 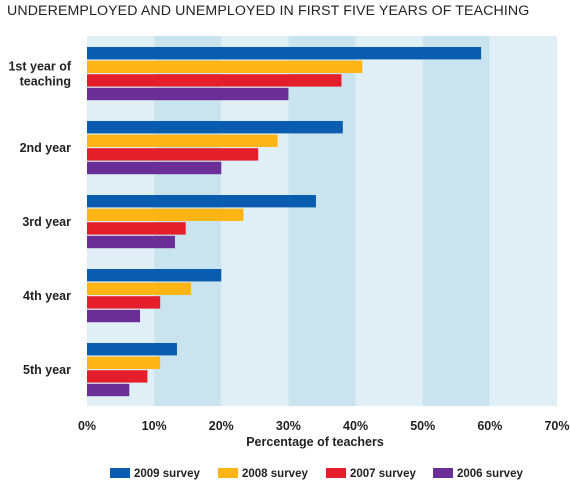 What do you see at coordinates (275, 474) in the screenshot?
I see `legend-label: 2008 survey` at bounding box center [275, 474].